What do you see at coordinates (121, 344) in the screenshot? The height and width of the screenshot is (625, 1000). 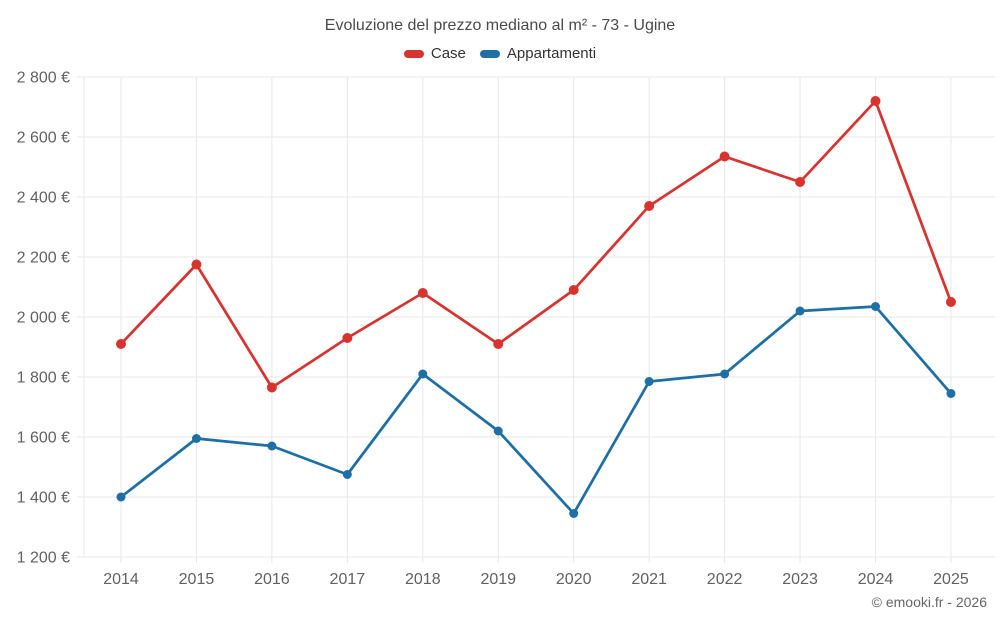 I see `point-case-2014` at bounding box center [121, 344].